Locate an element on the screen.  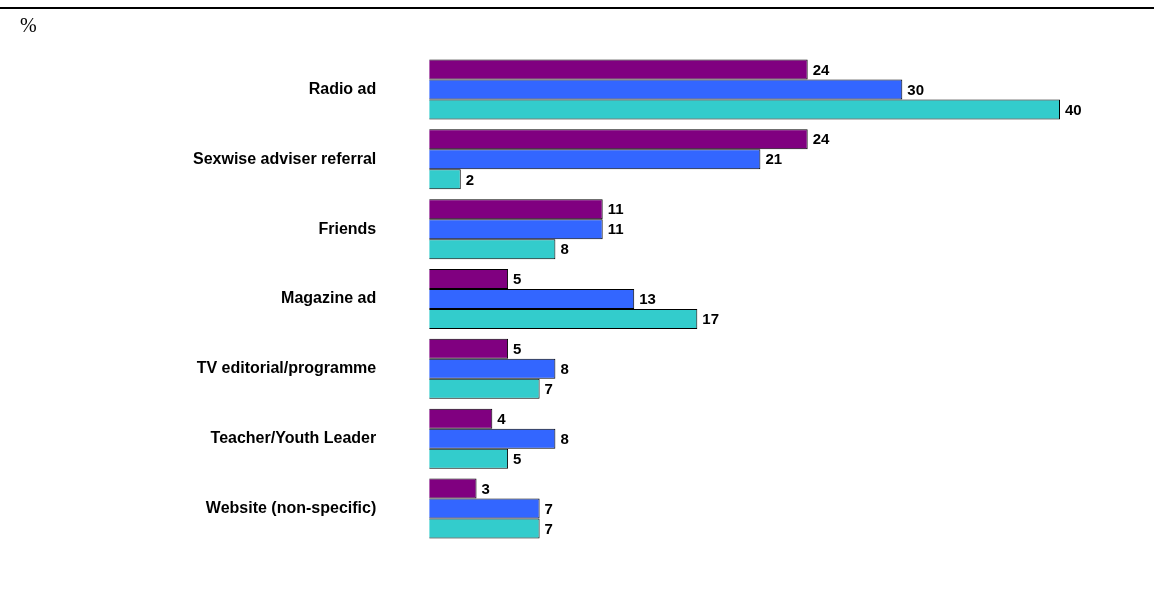
data-label: 17 is located at coordinates (710, 319).